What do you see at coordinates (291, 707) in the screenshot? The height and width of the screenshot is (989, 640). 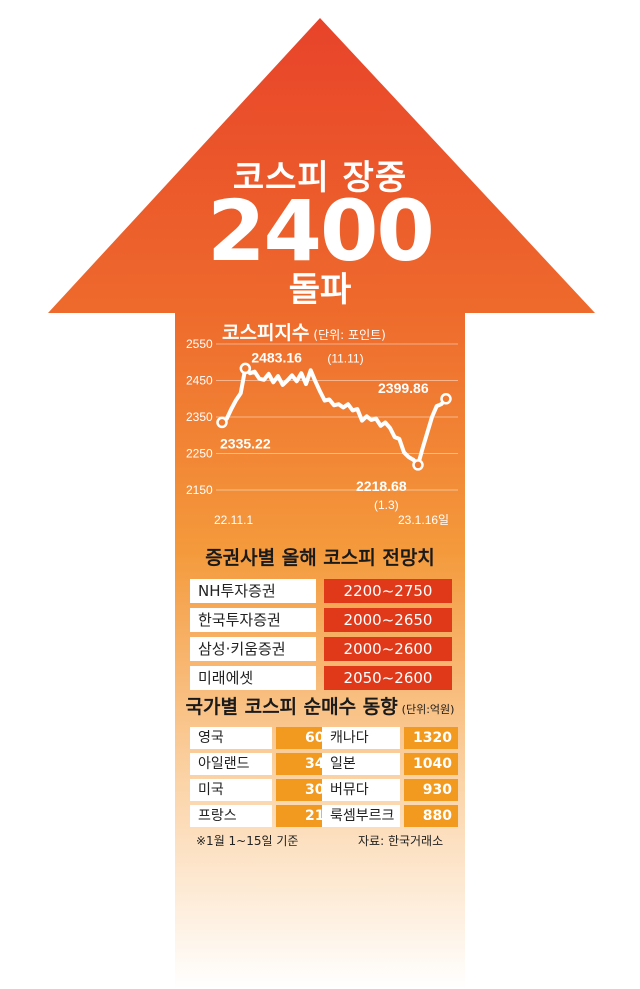 I see `net-buying-title-text: 국가별 코스피 순매수 동향` at bounding box center [291, 707].